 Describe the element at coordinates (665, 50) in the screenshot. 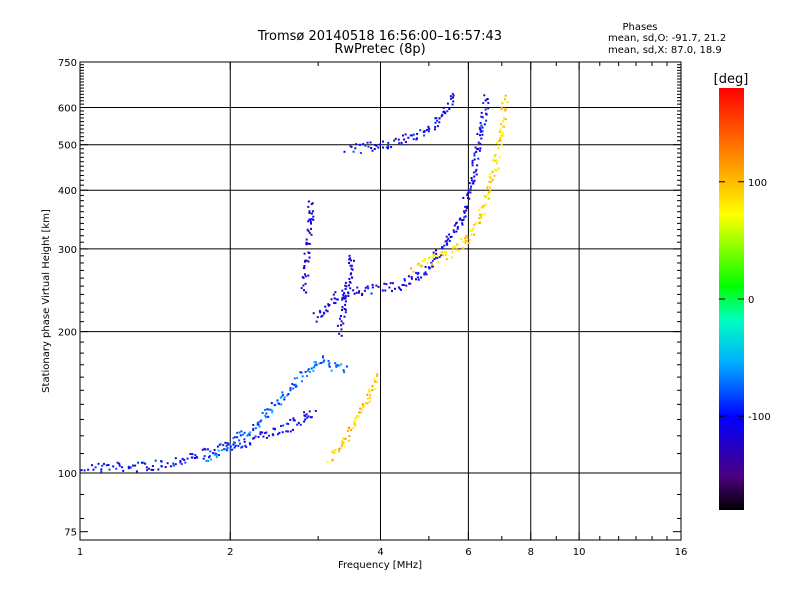

I see `legend-line-x: mean, sd,X: 87.0, 18.9` at that location.